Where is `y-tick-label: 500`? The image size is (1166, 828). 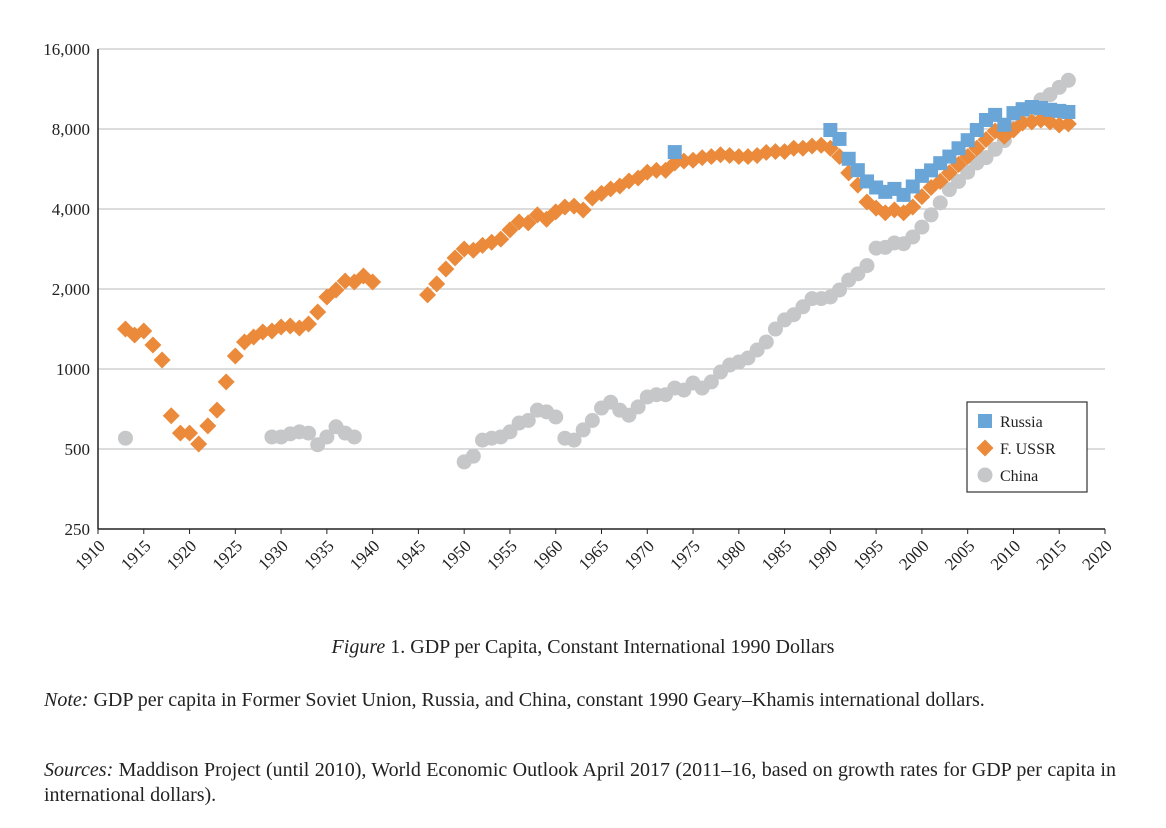 y-tick-label: 500 is located at coordinates (78, 449).